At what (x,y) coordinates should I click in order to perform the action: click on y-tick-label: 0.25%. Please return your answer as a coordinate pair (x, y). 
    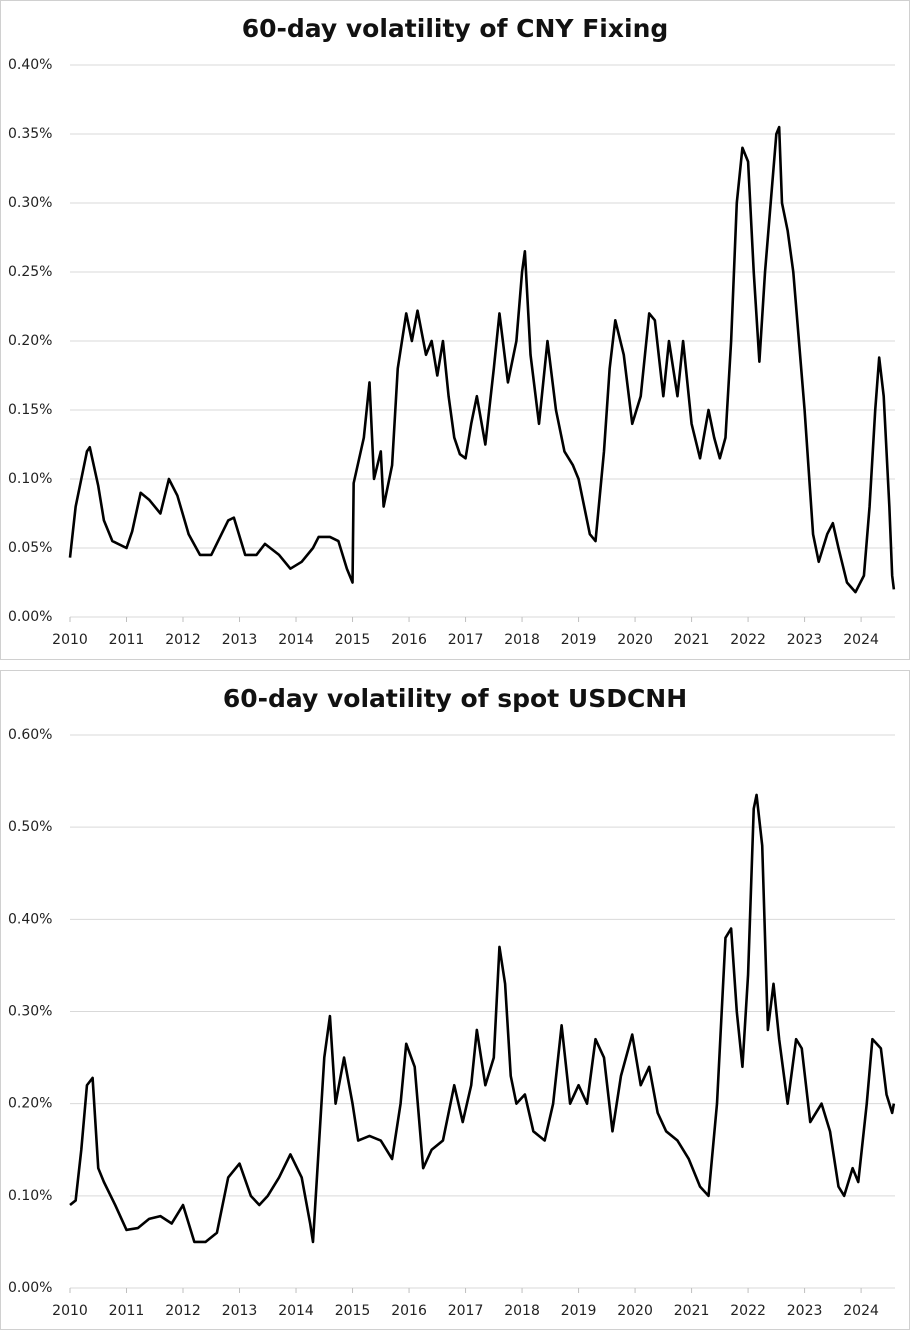
    Looking at the image, I should click on (30, 272).